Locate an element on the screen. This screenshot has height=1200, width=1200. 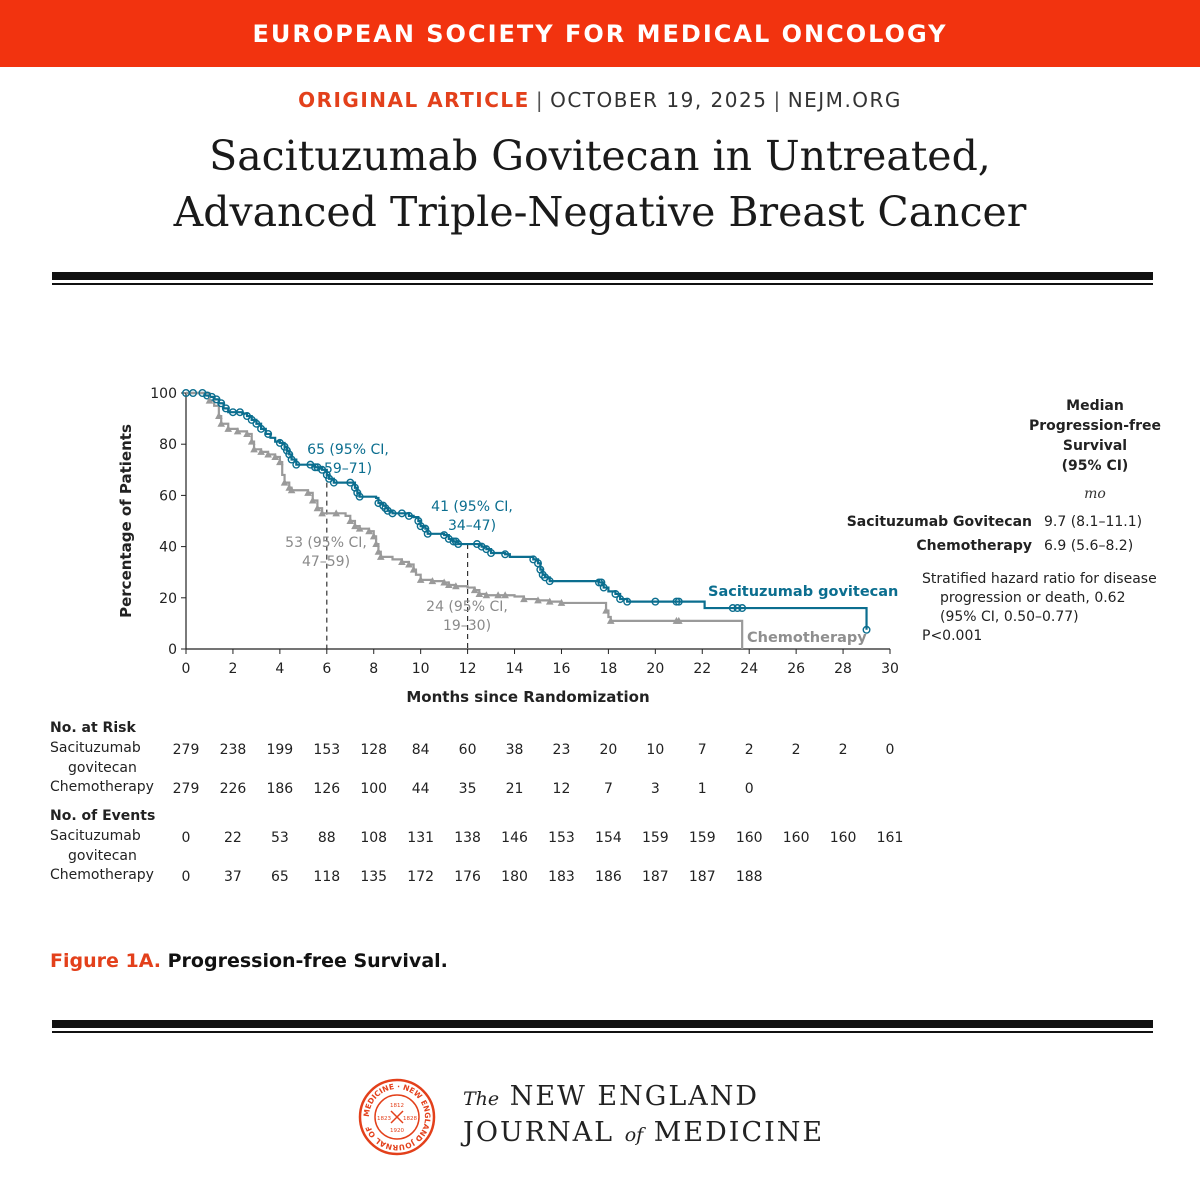
events-value: 153 is located at coordinates (561, 838).